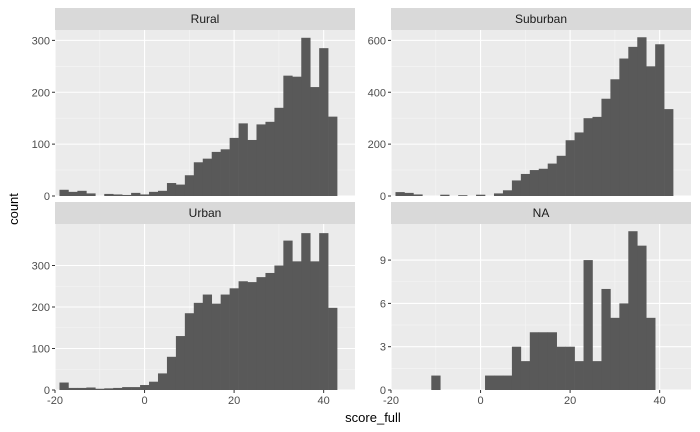  I want to click on y-tick-label: 9, so click(383, 261).